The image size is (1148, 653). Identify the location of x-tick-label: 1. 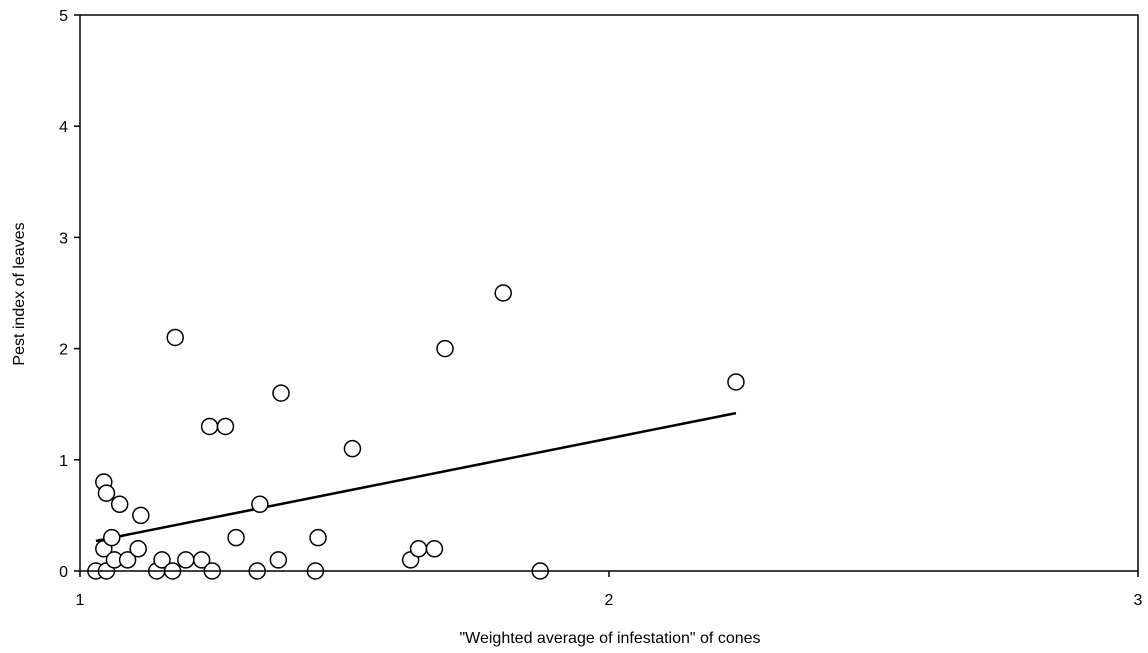
(80, 600).